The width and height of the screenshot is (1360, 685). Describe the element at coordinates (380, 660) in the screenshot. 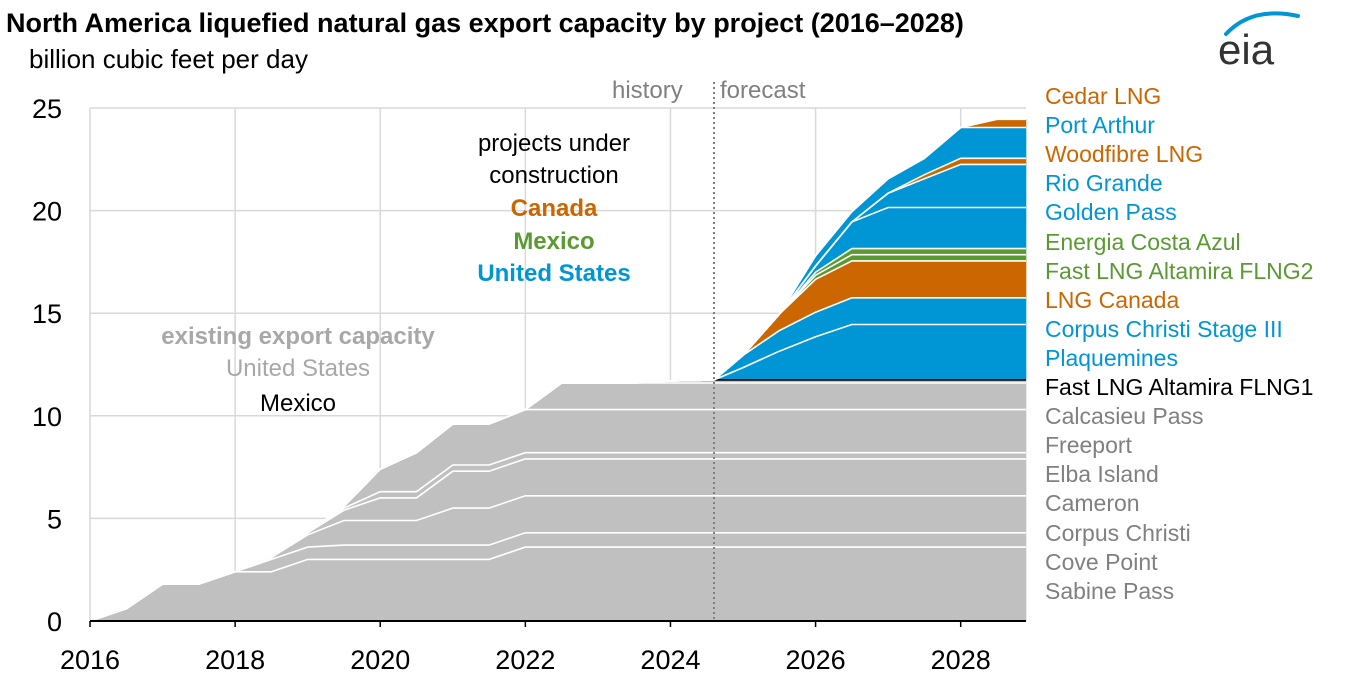

I see `x-tick-label-2020: 2020` at that location.